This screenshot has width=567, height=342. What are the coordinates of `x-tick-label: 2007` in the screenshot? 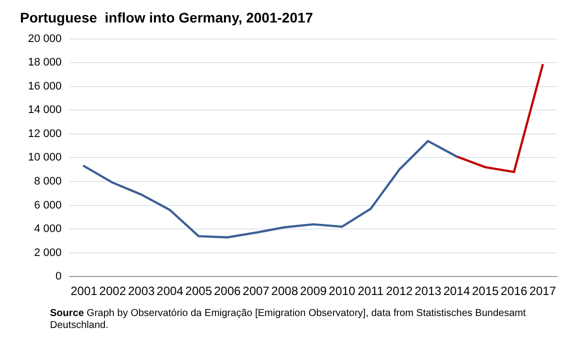 It's located at (256, 291).